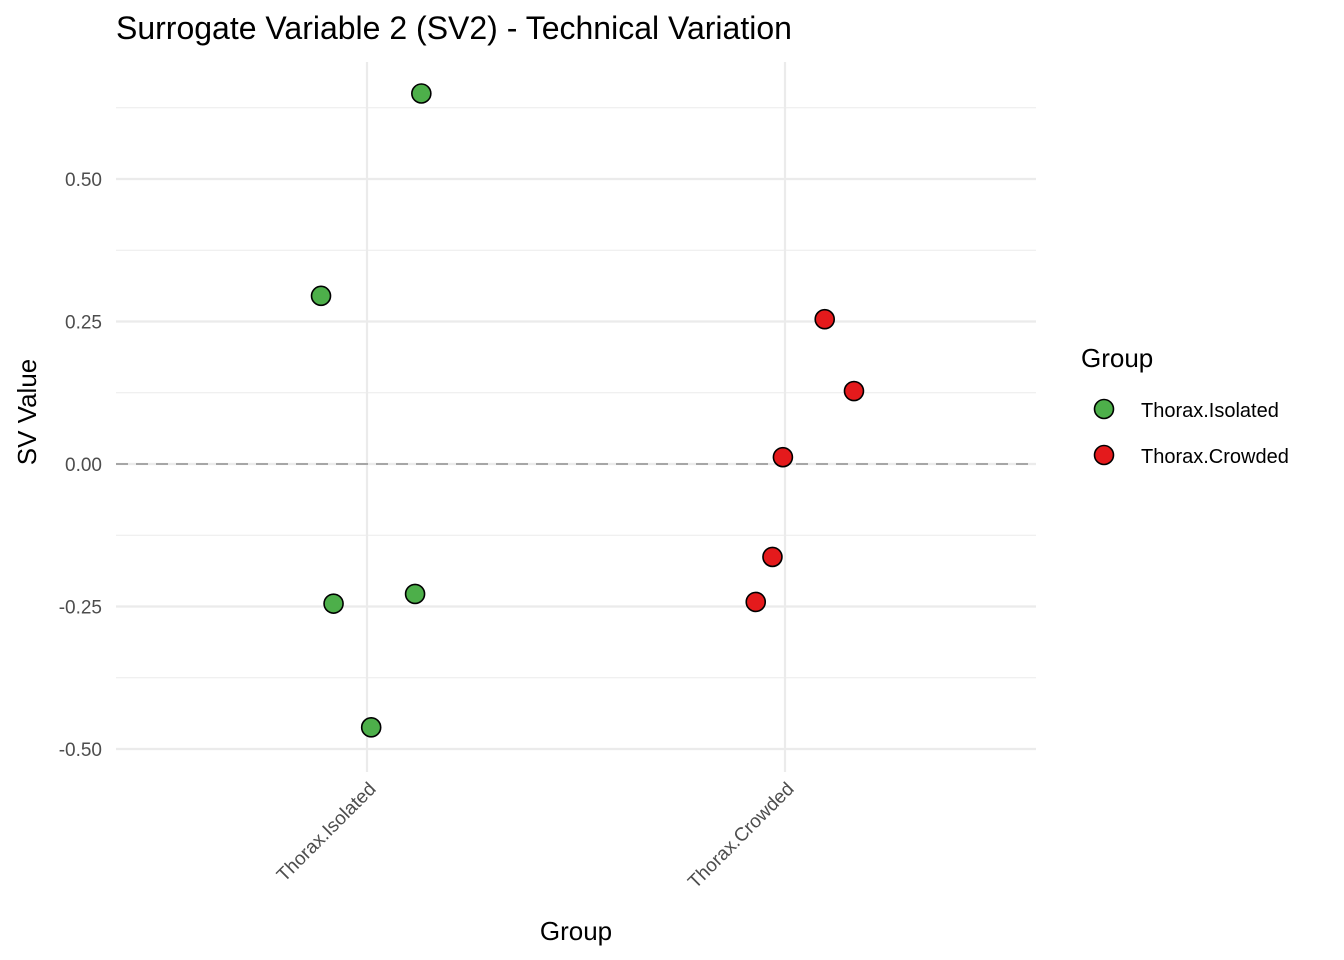 This screenshot has width=1344, height=960. What do you see at coordinates (83, 465) in the screenshot?
I see `y-tick-label: 0.00` at bounding box center [83, 465].